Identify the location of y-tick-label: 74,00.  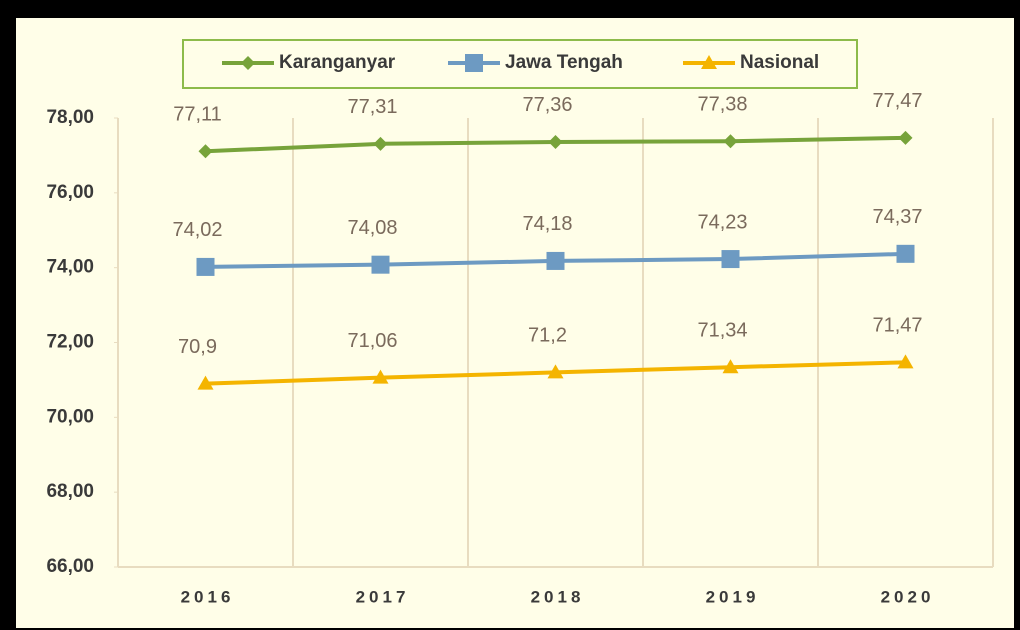
(70, 267).